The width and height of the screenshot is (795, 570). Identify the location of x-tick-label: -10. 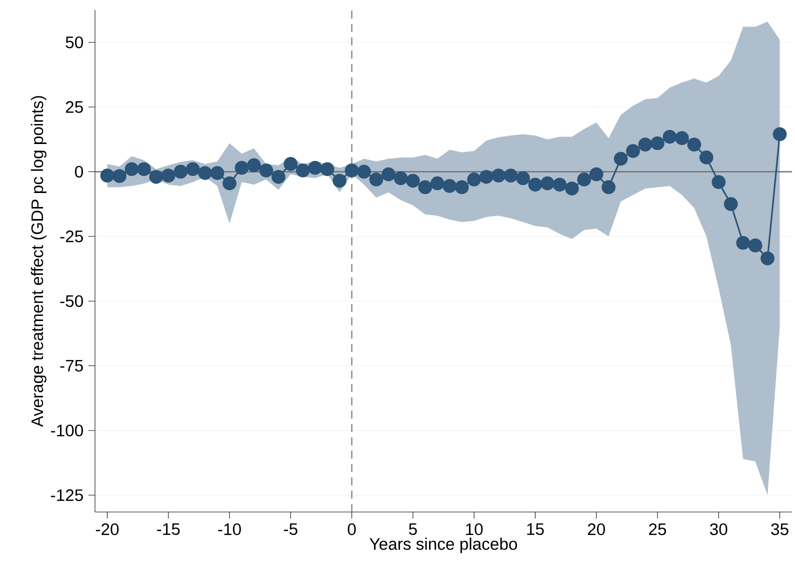
(229, 529).